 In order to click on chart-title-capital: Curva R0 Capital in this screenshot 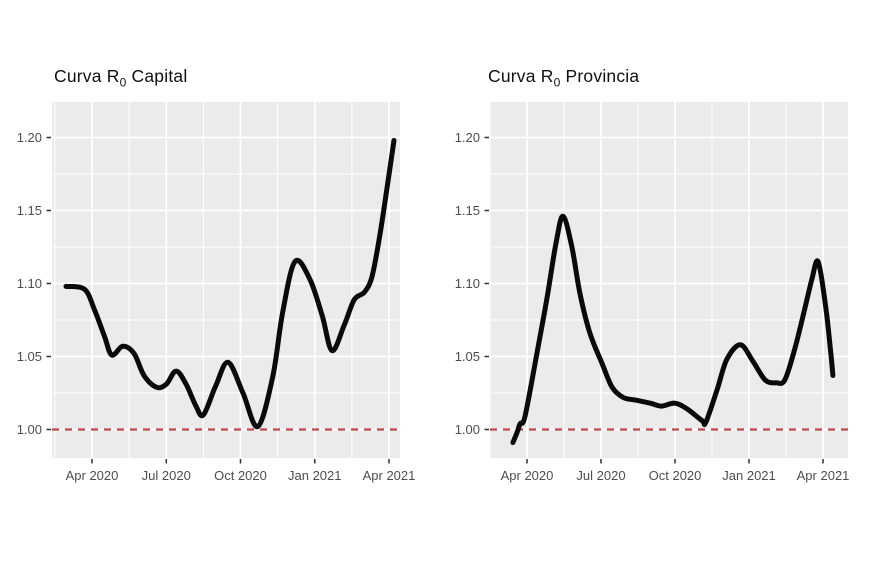, I will do `click(120, 78)`.